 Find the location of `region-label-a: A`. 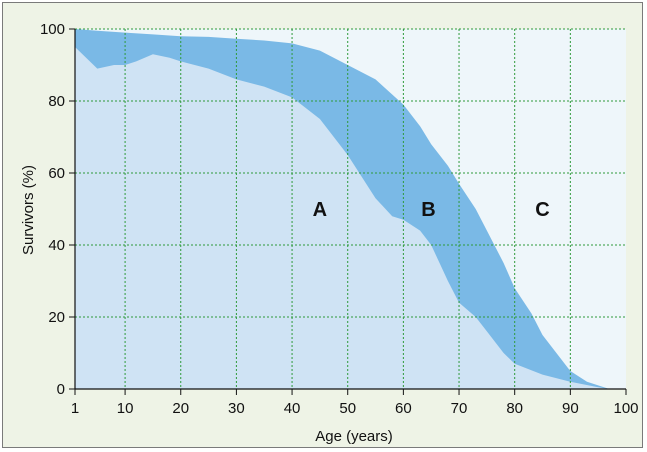

region-label-a: A is located at coordinates (320, 210).